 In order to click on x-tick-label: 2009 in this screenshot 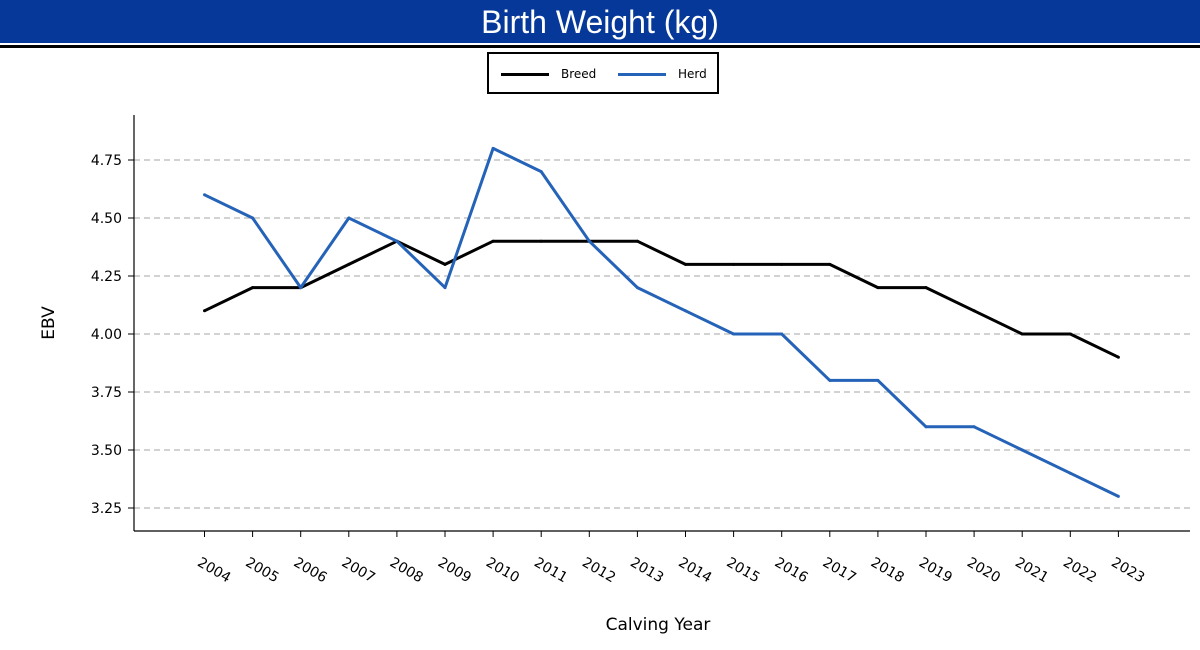, I will do `click(454, 571)`.